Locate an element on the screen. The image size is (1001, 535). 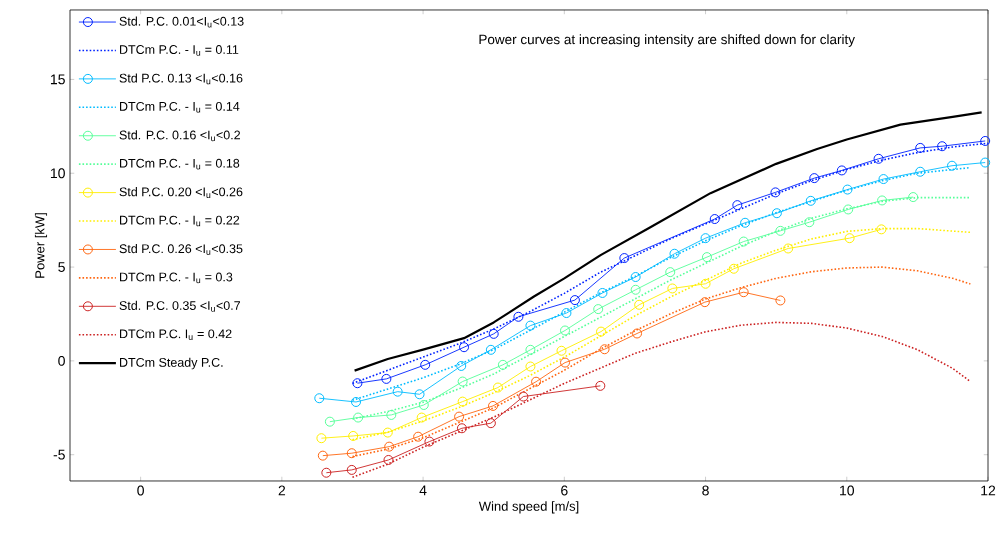
legend-label: DTCm P.C. - I$_{u}$ = 0.11 is located at coordinates (179, 50).